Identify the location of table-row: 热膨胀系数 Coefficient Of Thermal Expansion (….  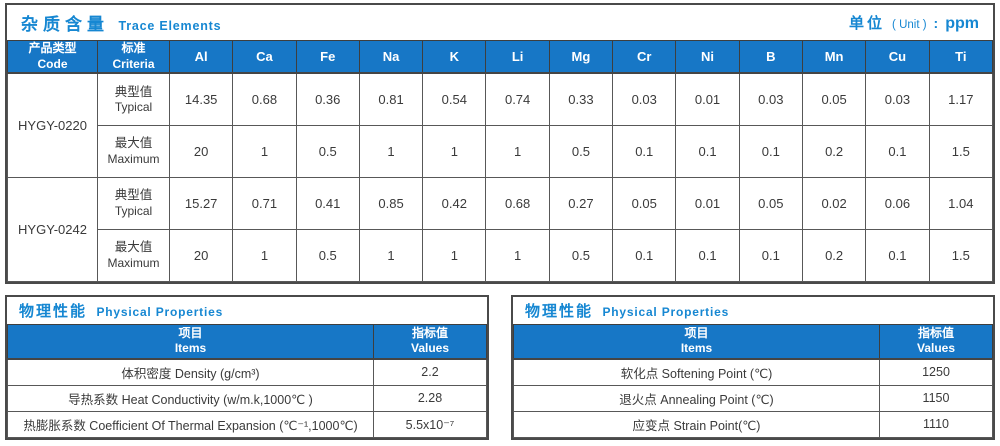
(247, 424).